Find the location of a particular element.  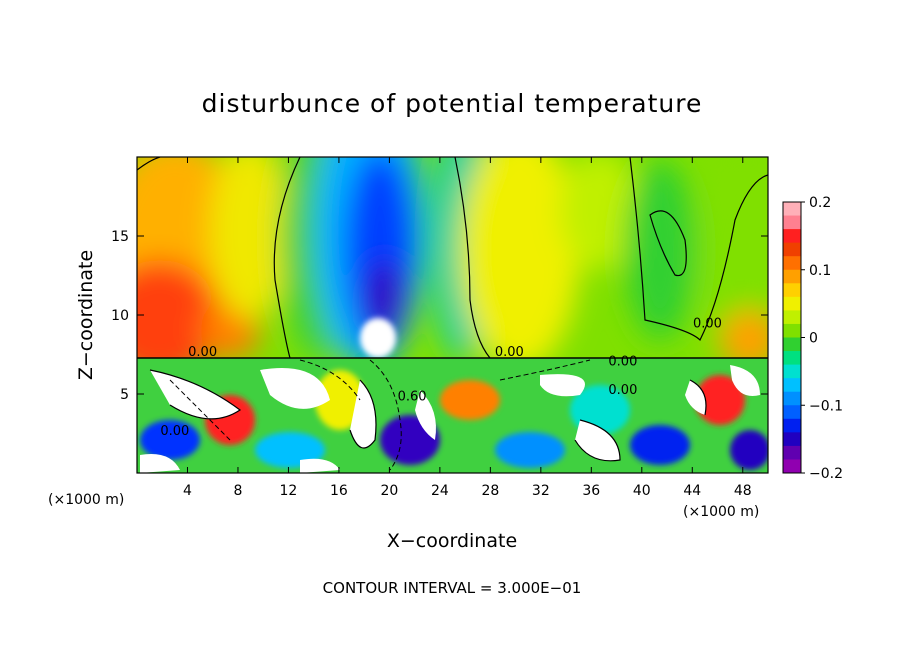

y-axis-label: Z−coordinate is located at coordinates (86, 315).